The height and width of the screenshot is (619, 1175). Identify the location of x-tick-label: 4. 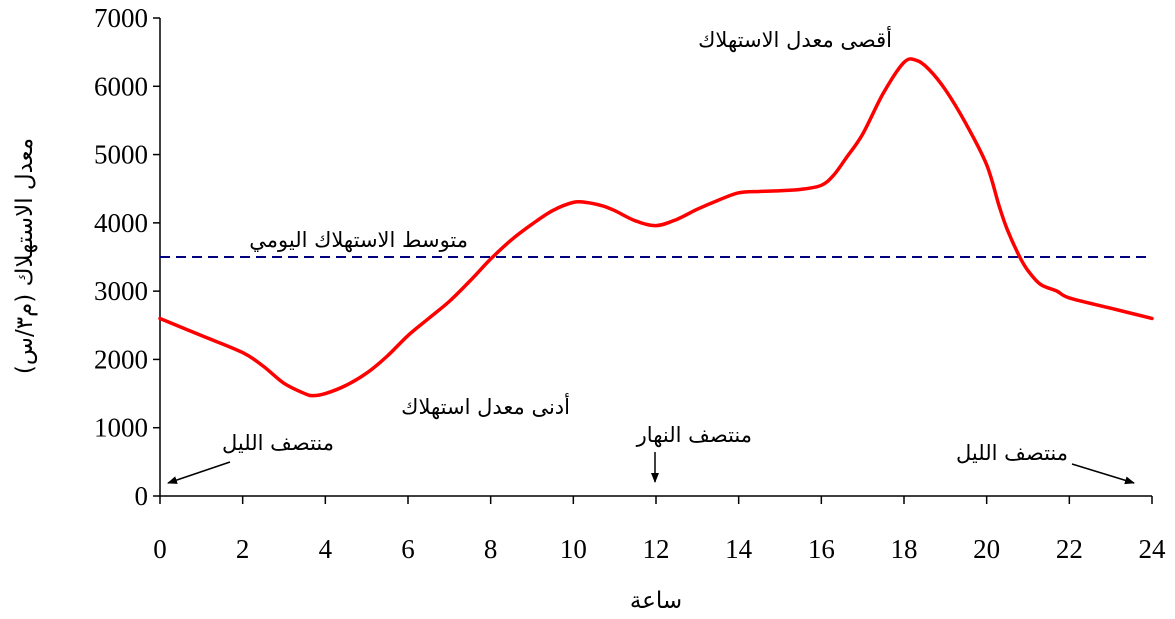
(326, 549).